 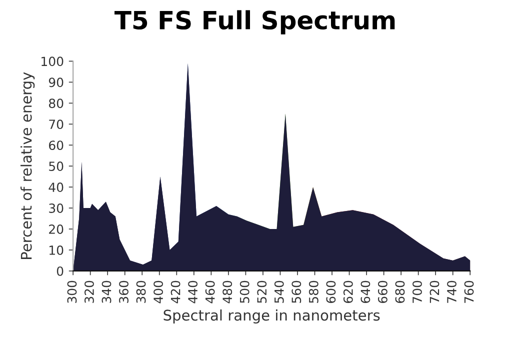 What do you see at coordinates (272, 316) in the screenshot?
I see `x-axis-title: Spectral range in nanometers` at bounding box center [272, 316].